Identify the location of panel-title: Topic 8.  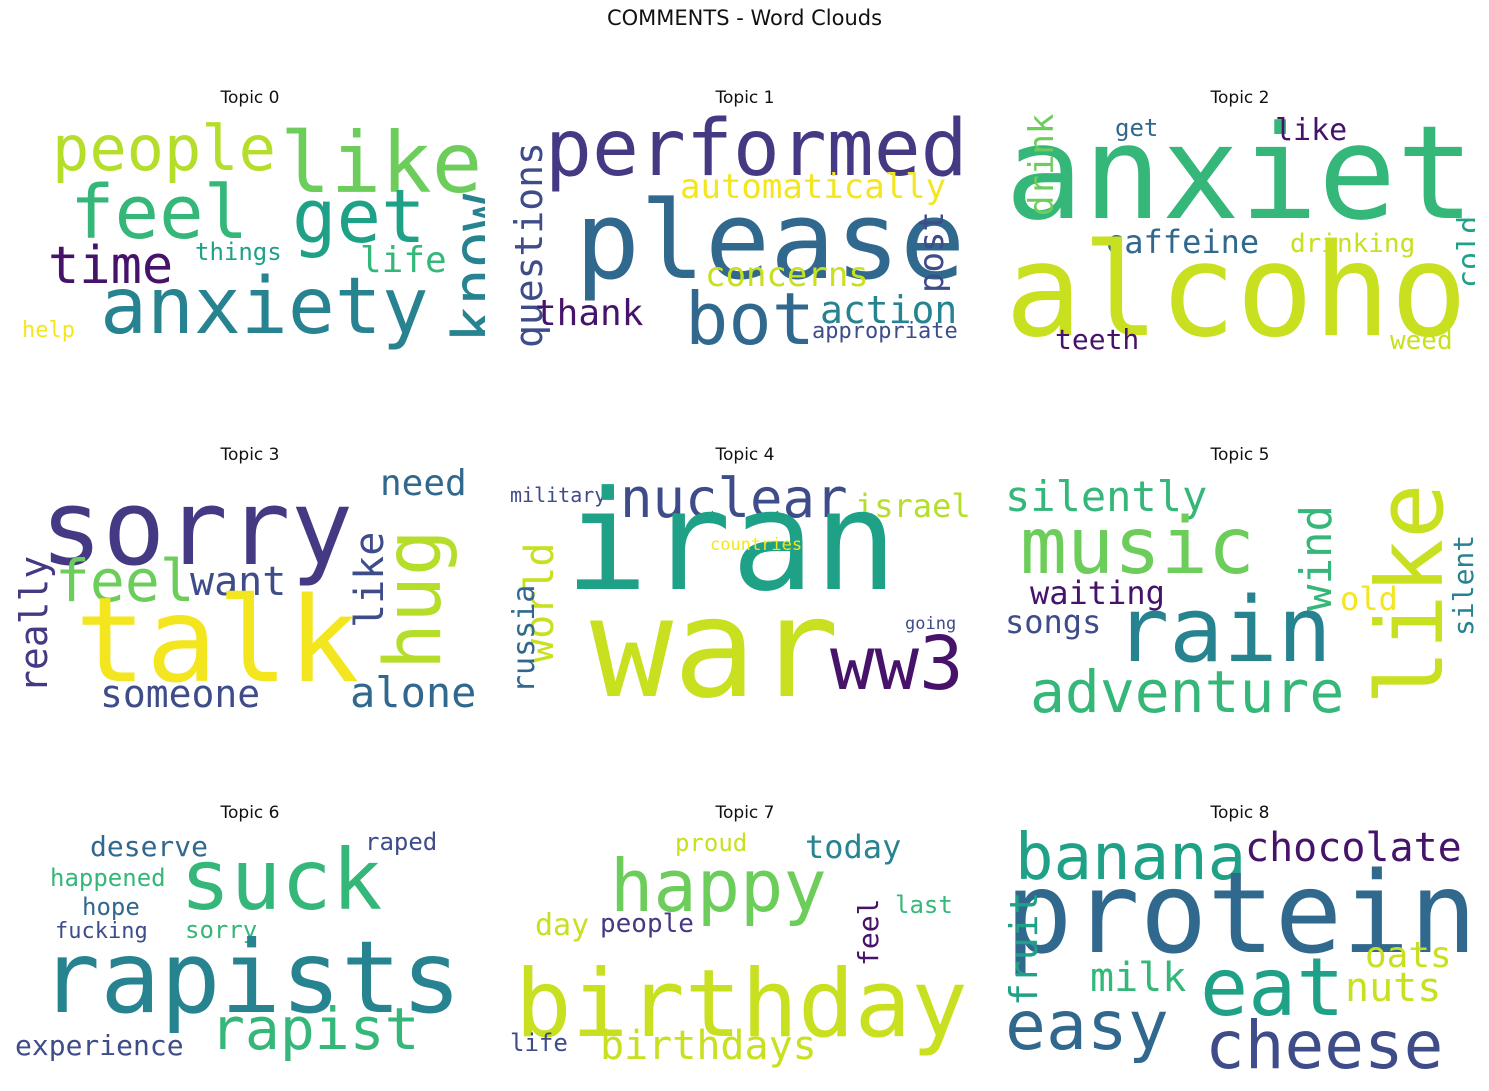
(1240, 813).